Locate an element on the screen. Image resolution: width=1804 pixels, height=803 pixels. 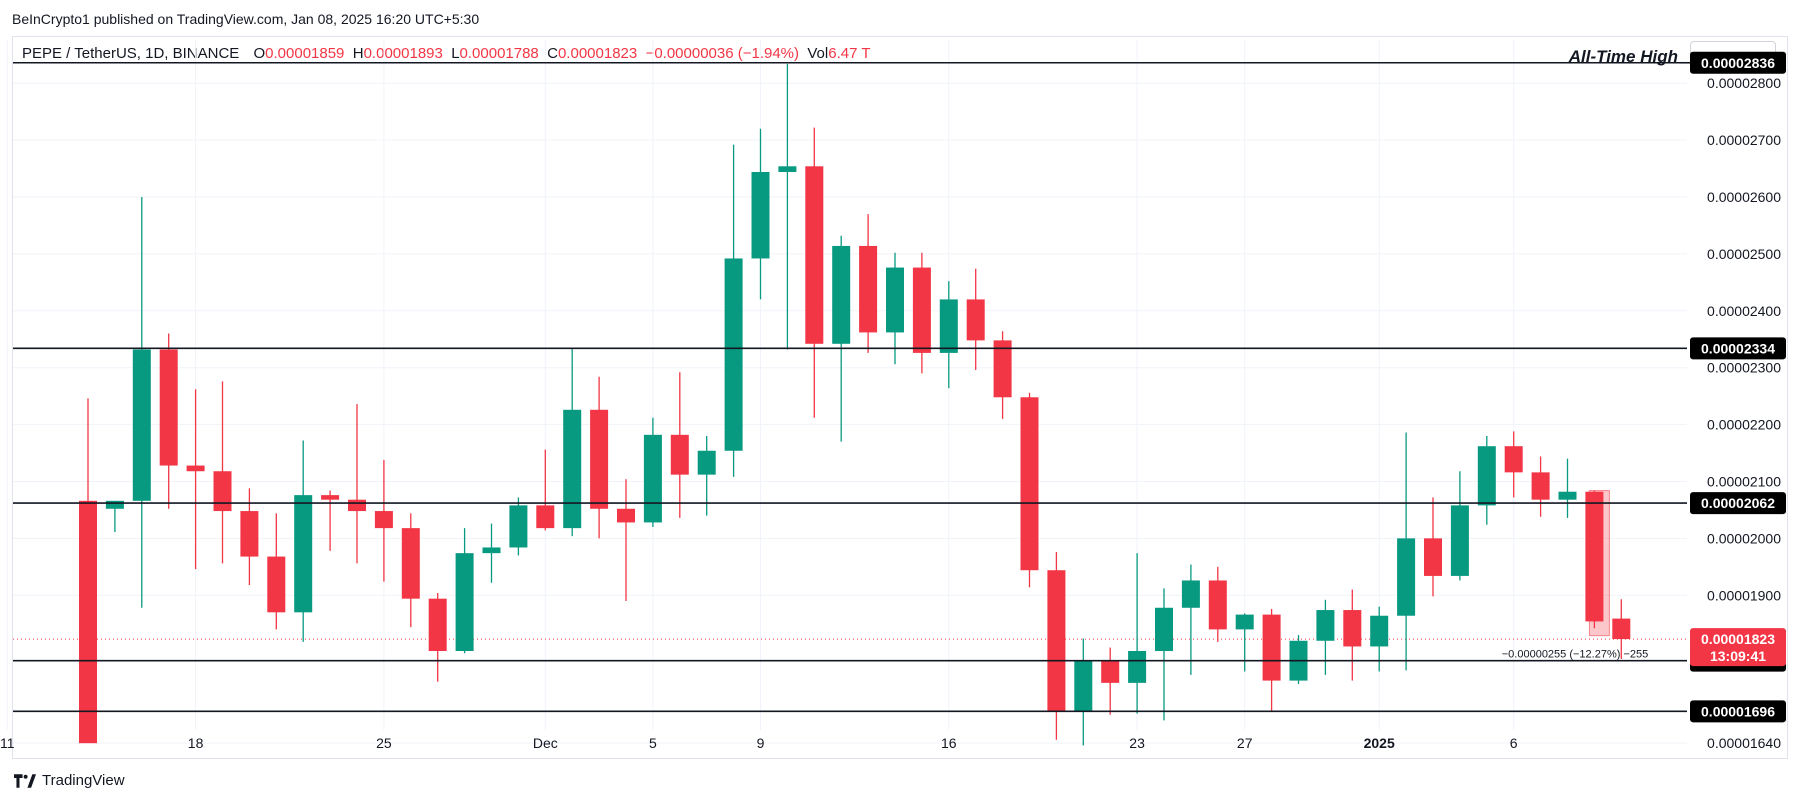
price-level-badge-label: 0.00002836 is located at coordinates (1738, 63).